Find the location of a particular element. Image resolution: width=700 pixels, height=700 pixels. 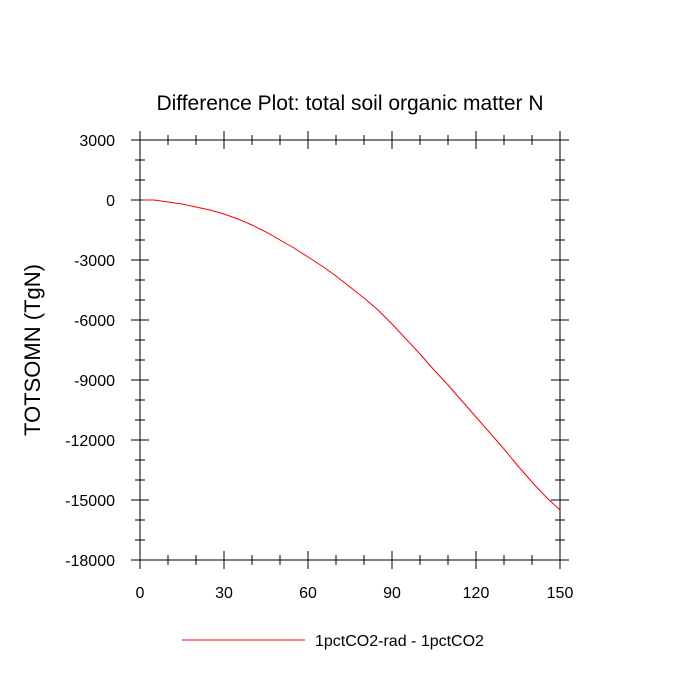

y-tick-label: -18000 is located at coordinates (90, 561).